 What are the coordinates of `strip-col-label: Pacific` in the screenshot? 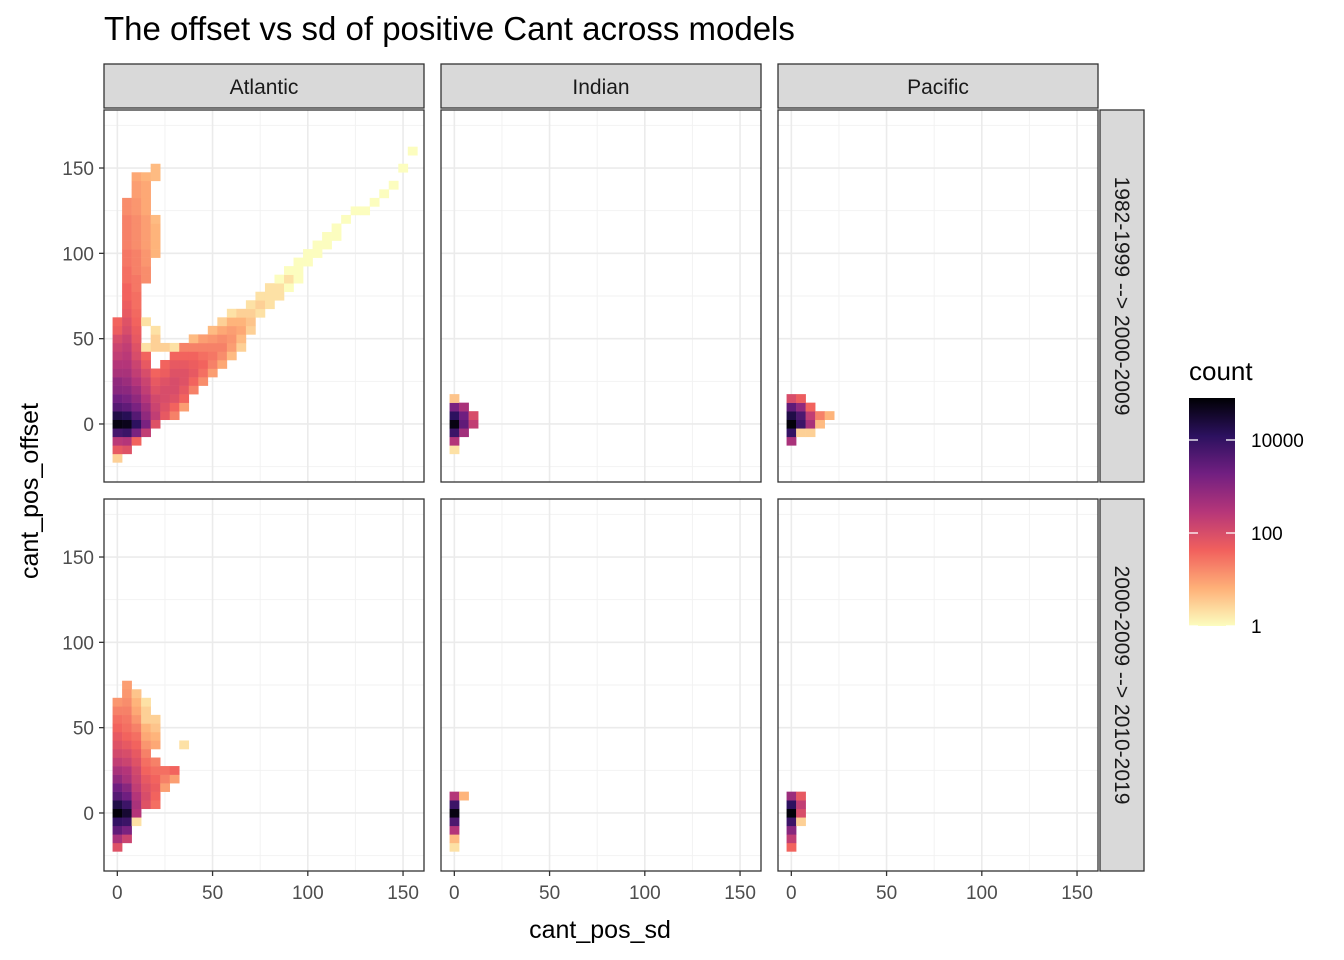 It's located at (938, 87).